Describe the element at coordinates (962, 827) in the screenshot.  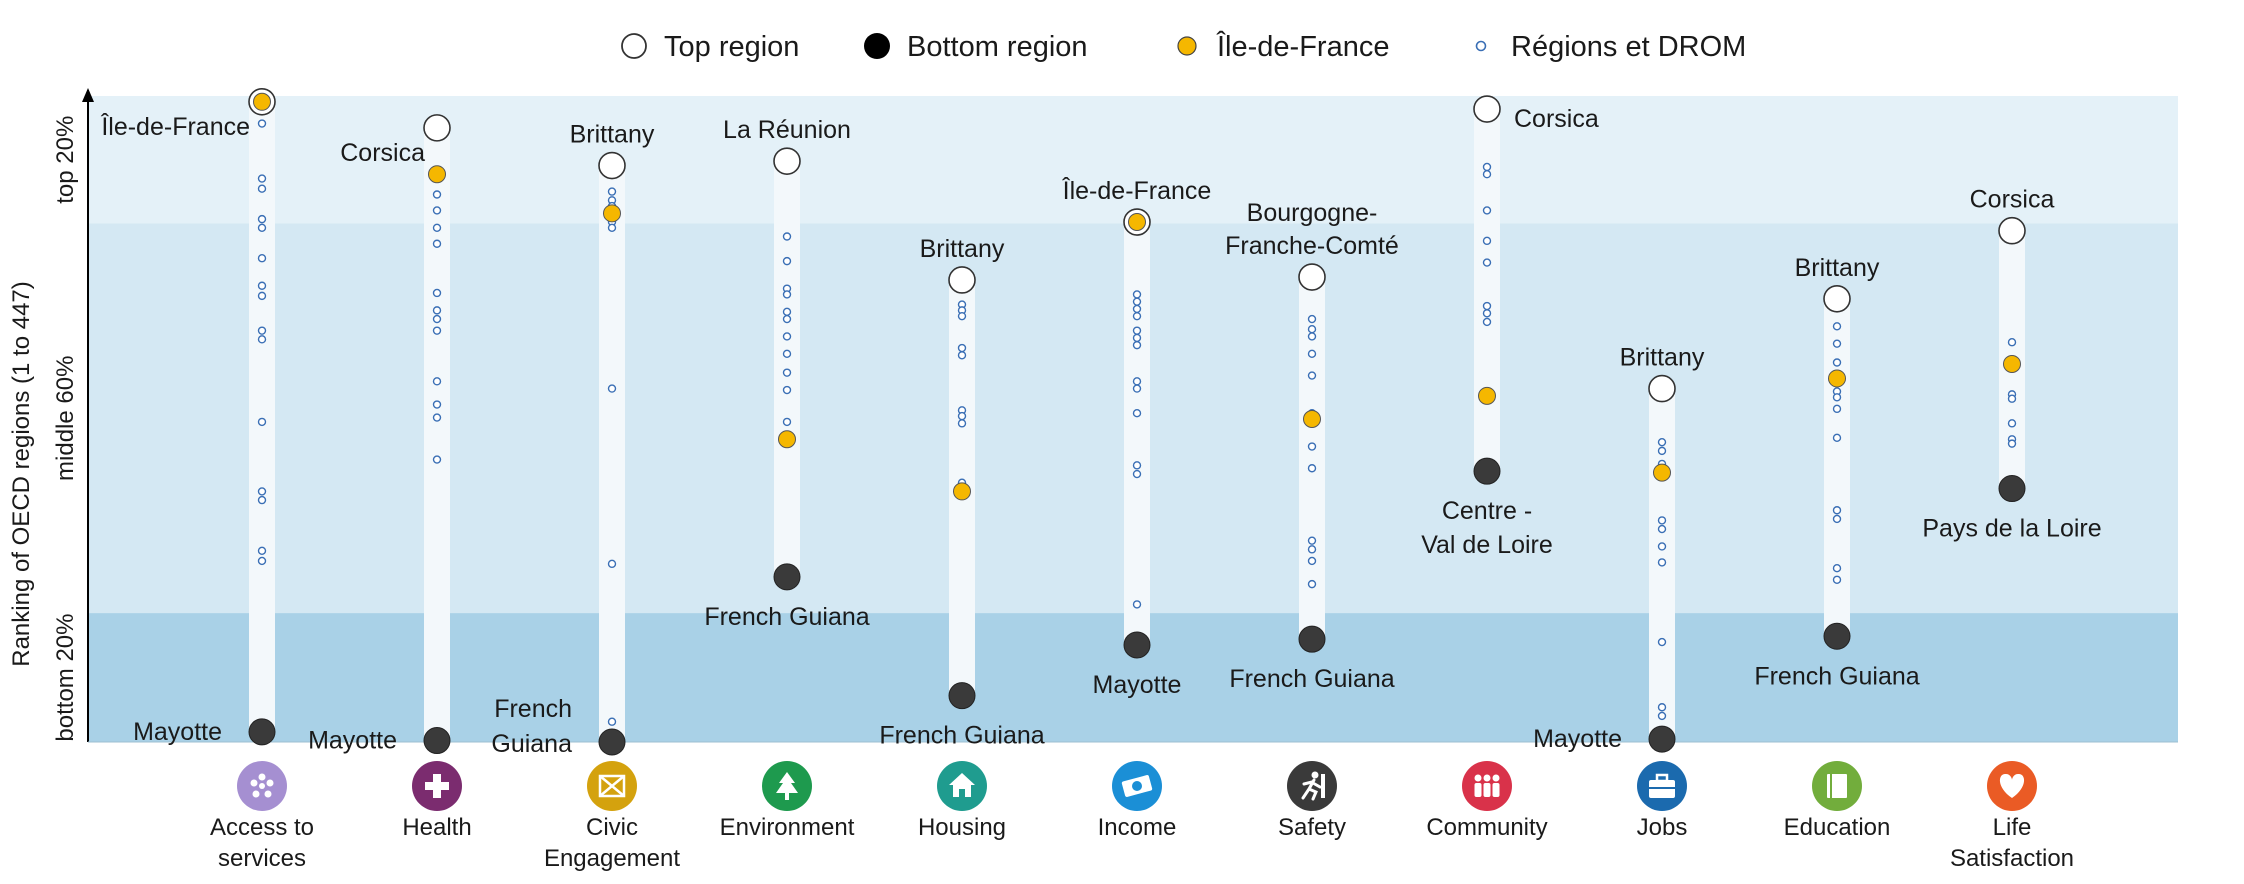
I see `indicator-label: Housing` at that location.